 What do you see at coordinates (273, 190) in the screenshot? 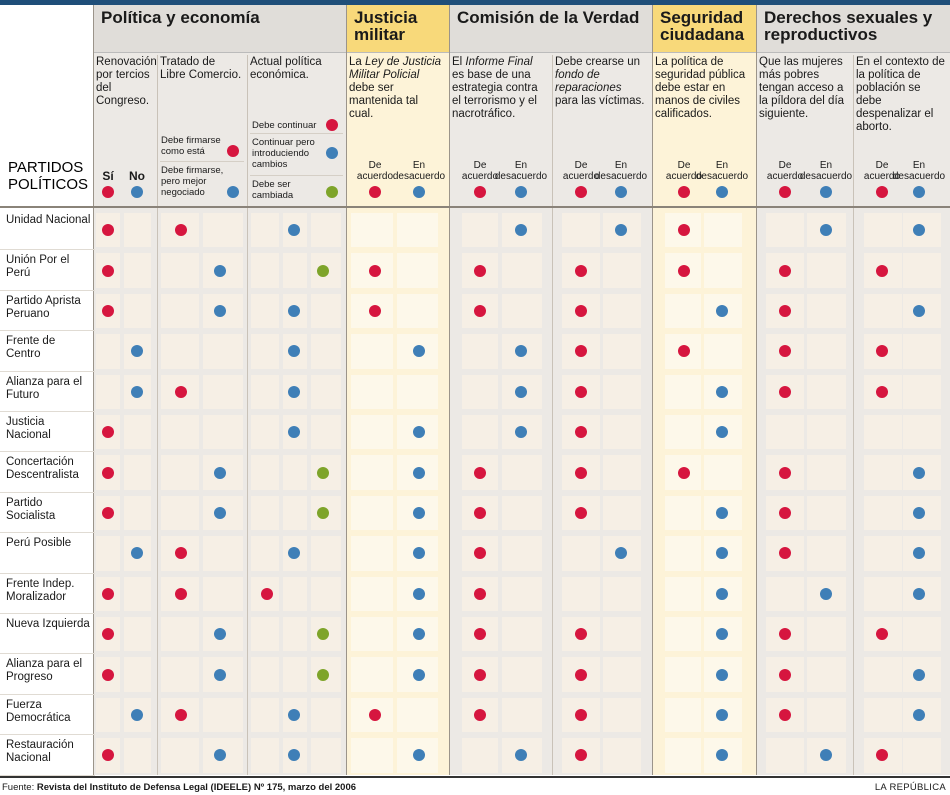
I see `label-econ-cambiada: Debe ser cambiada` at bounding box center [273, 190].